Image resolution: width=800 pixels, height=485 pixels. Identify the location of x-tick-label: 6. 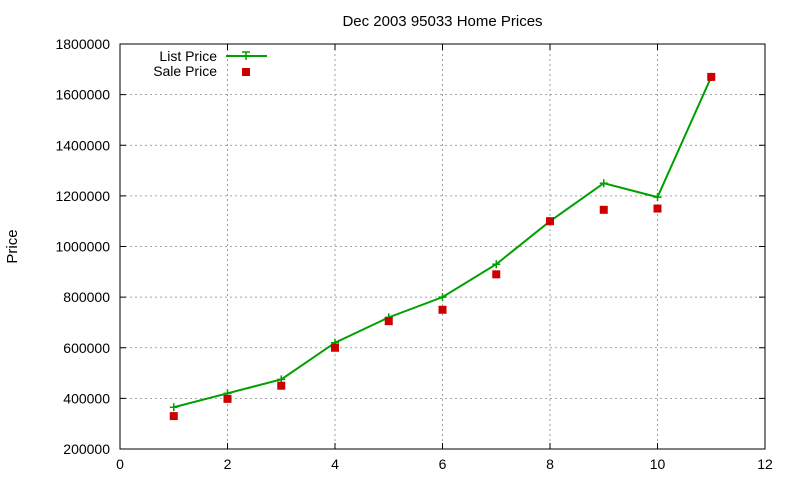
(443, 464).